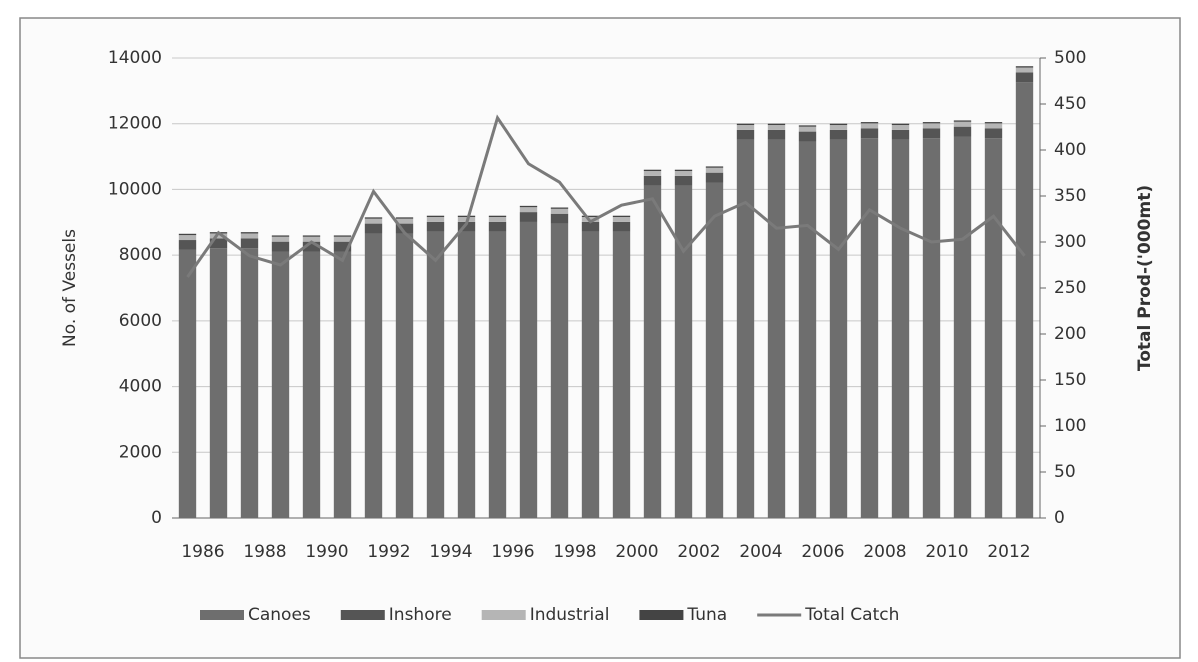 The height and width of the screenshot is (662, 1198). I want to click on legend-label: Tuna, so click(706, 615).